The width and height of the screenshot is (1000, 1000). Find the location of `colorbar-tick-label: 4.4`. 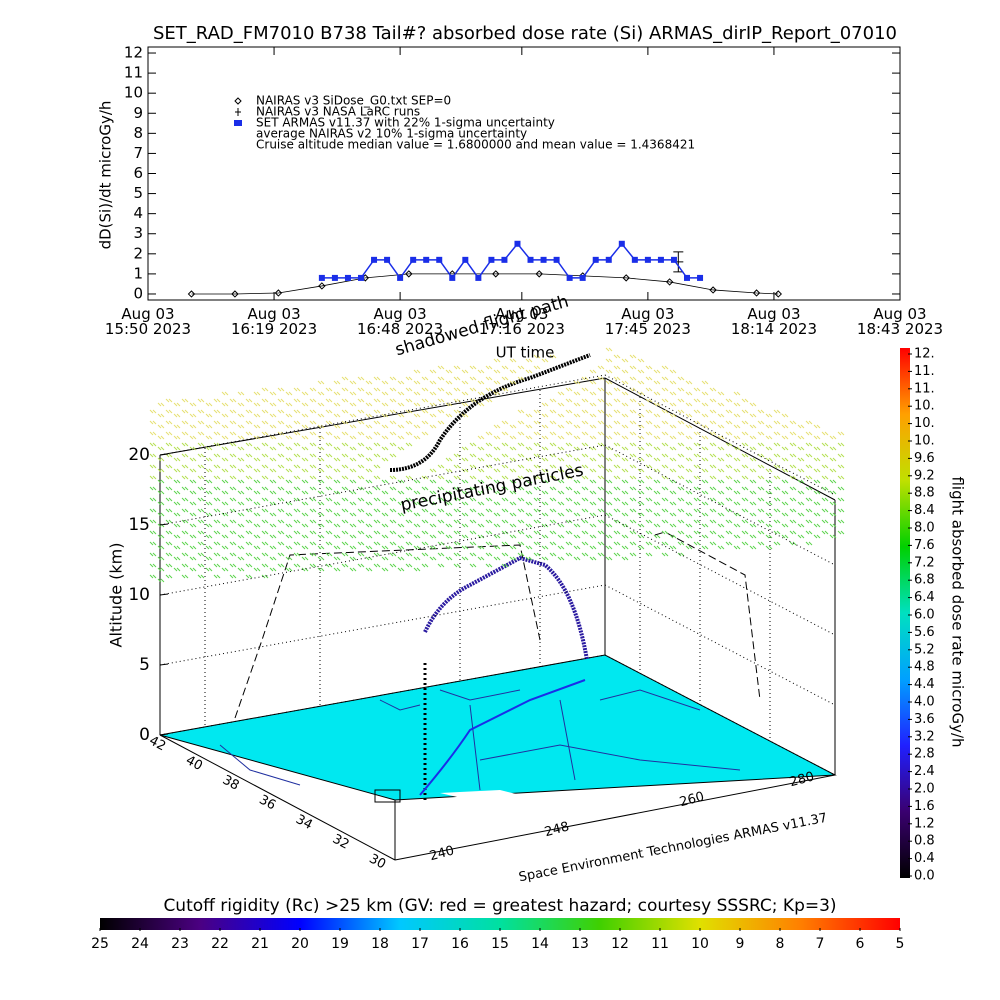

colorbar-tick-label: 4.4 is located at coordinates (924, 684).